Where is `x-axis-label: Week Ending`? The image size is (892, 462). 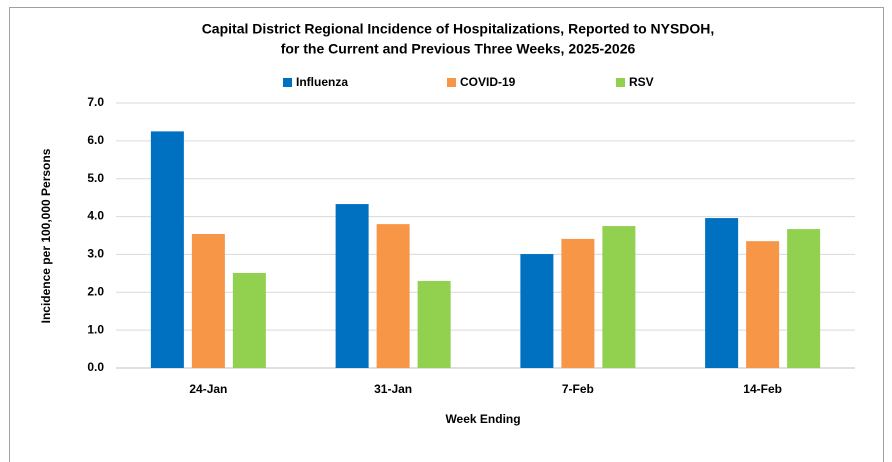 x-axis-label: Week Ending is located at coordinates (482, 419).